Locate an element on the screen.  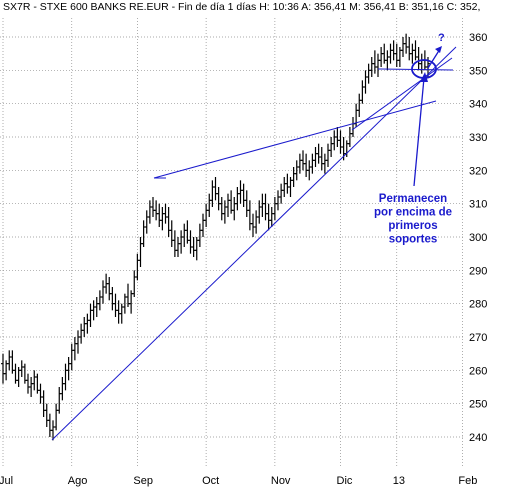
header-background is located at coordinates (258, 6).